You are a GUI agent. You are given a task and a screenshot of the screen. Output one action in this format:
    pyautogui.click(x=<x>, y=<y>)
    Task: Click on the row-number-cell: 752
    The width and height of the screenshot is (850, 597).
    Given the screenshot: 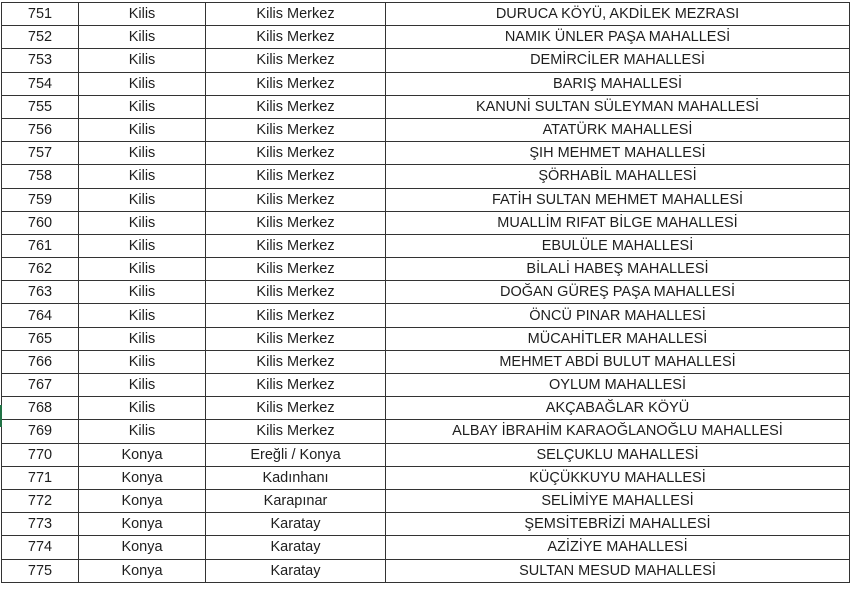 What is the action you would take?
    pyautogui.click(x=40, y=37)
    